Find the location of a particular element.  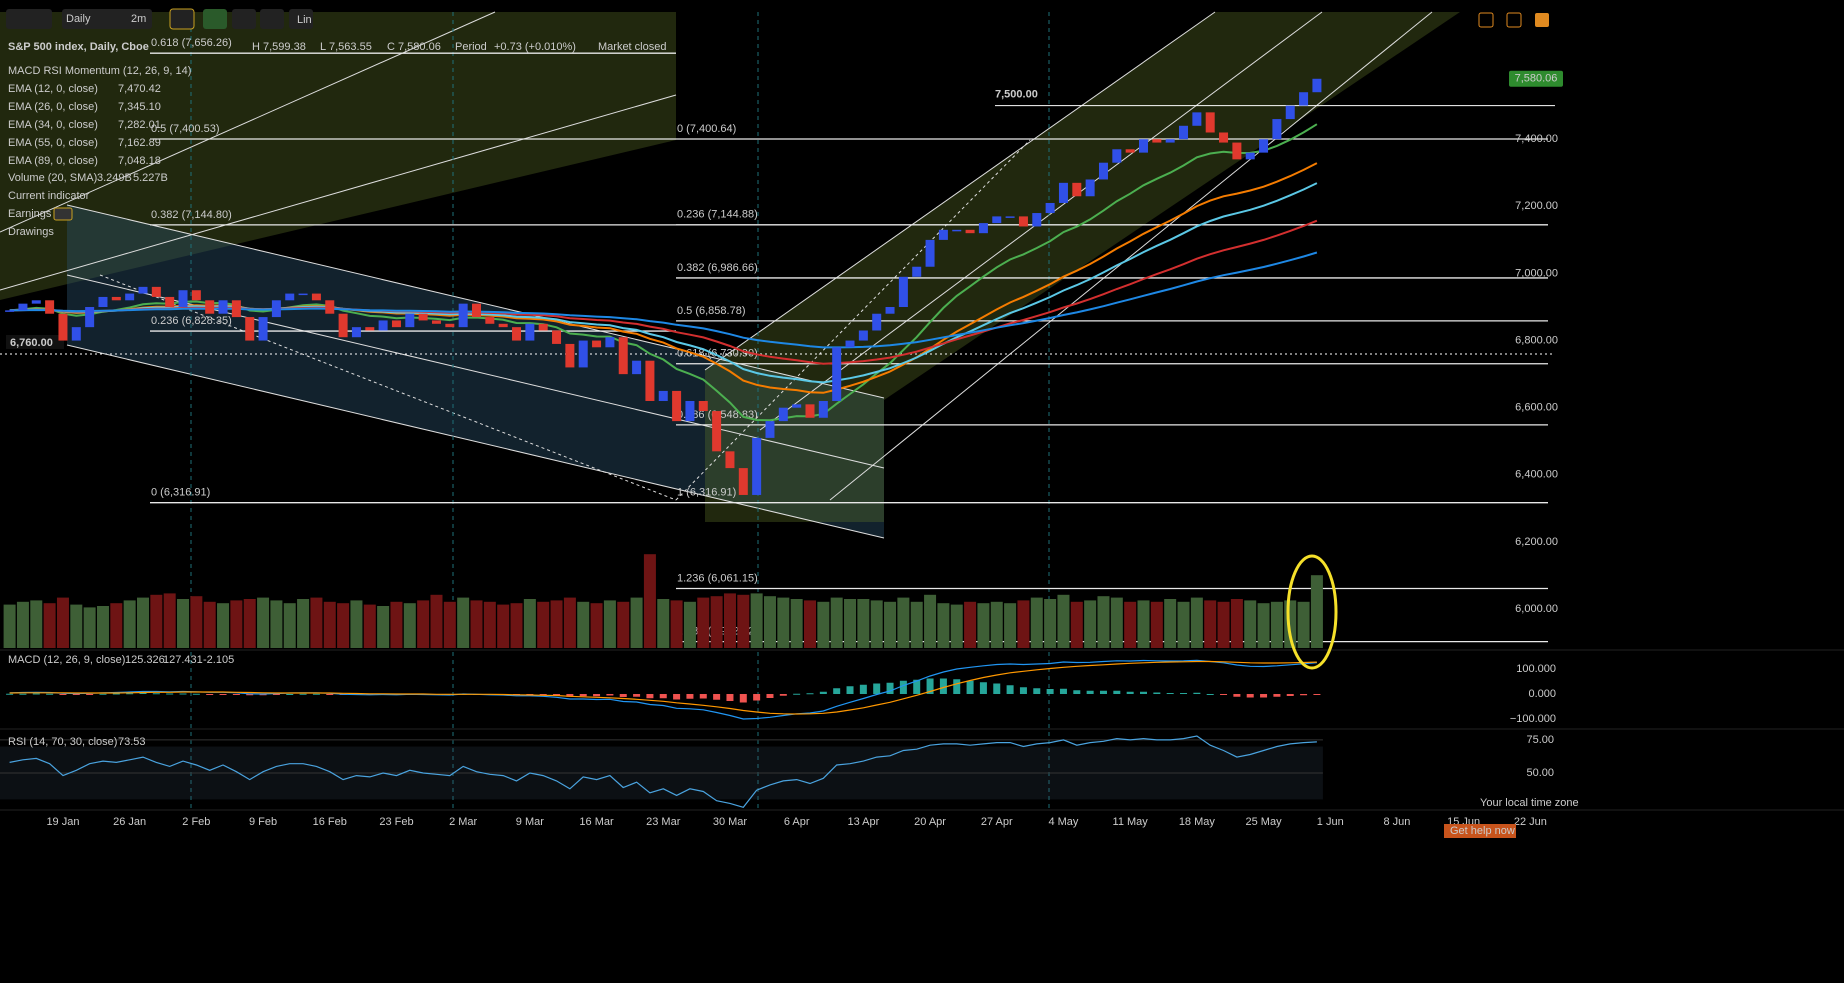

eye-icon is located at coordinates (63, 214).